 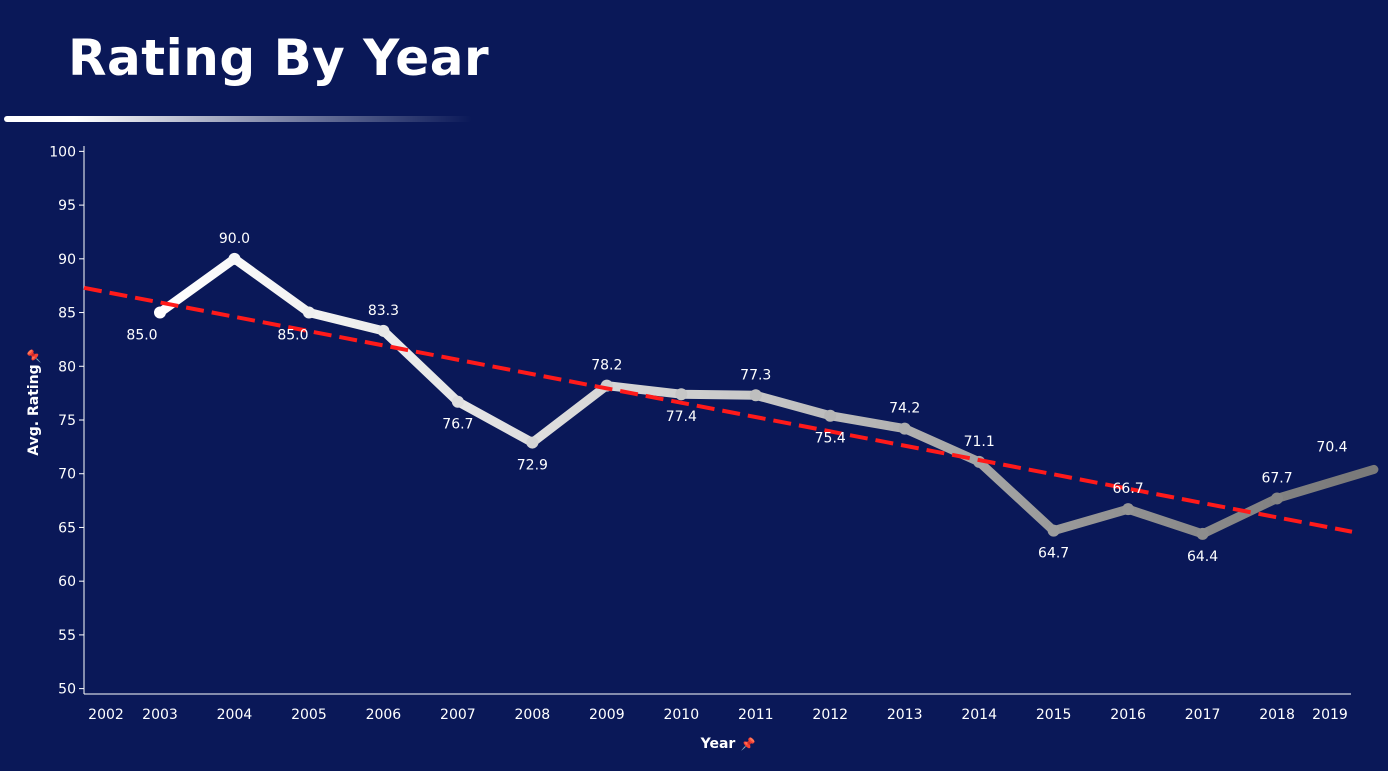 I want to click on x-tick-label: 2014, so click(x=979, y=715).